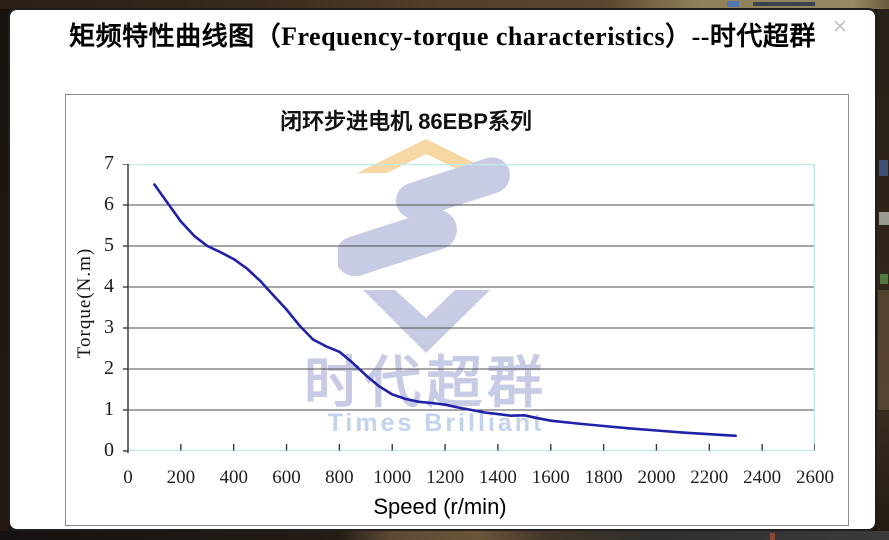  What do you see at coordinates (392, 477) in the screenshot?
I see `x-tick-label: 1000` at bounding box center [392, 477].